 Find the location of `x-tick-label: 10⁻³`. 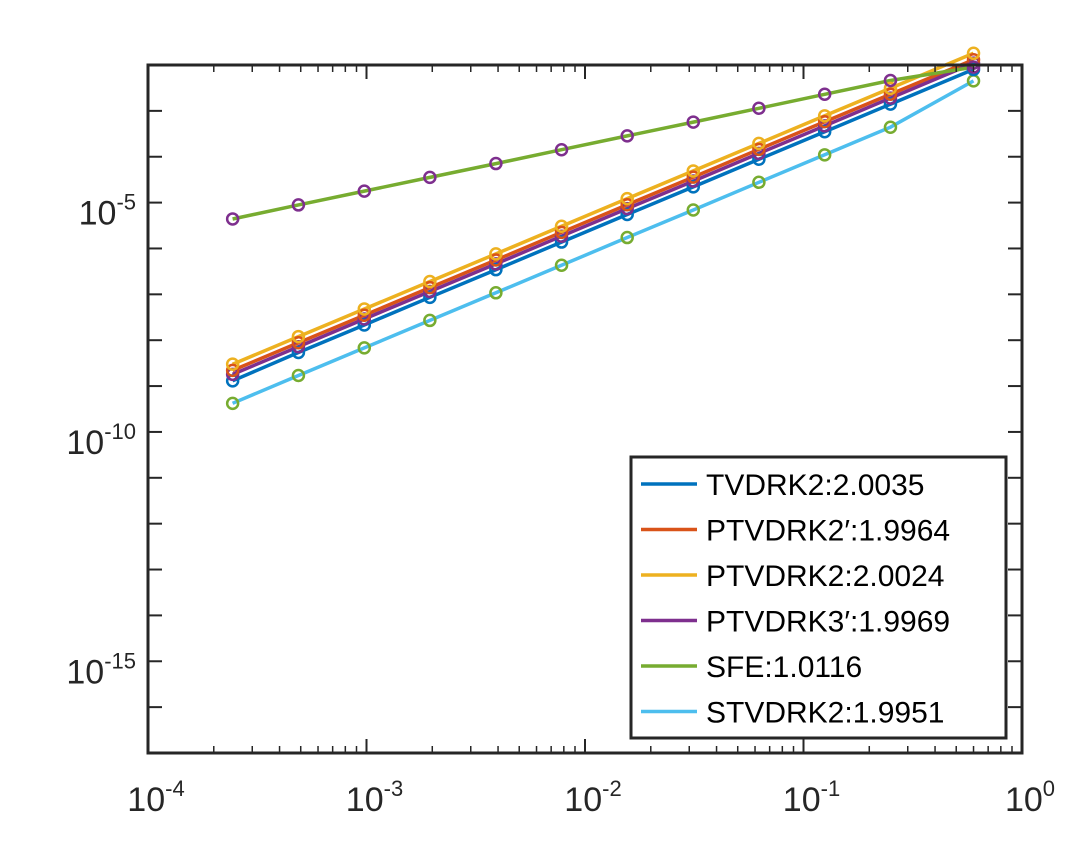

x-tick-label: 10⁻³ is located at coordinates (374, 797).